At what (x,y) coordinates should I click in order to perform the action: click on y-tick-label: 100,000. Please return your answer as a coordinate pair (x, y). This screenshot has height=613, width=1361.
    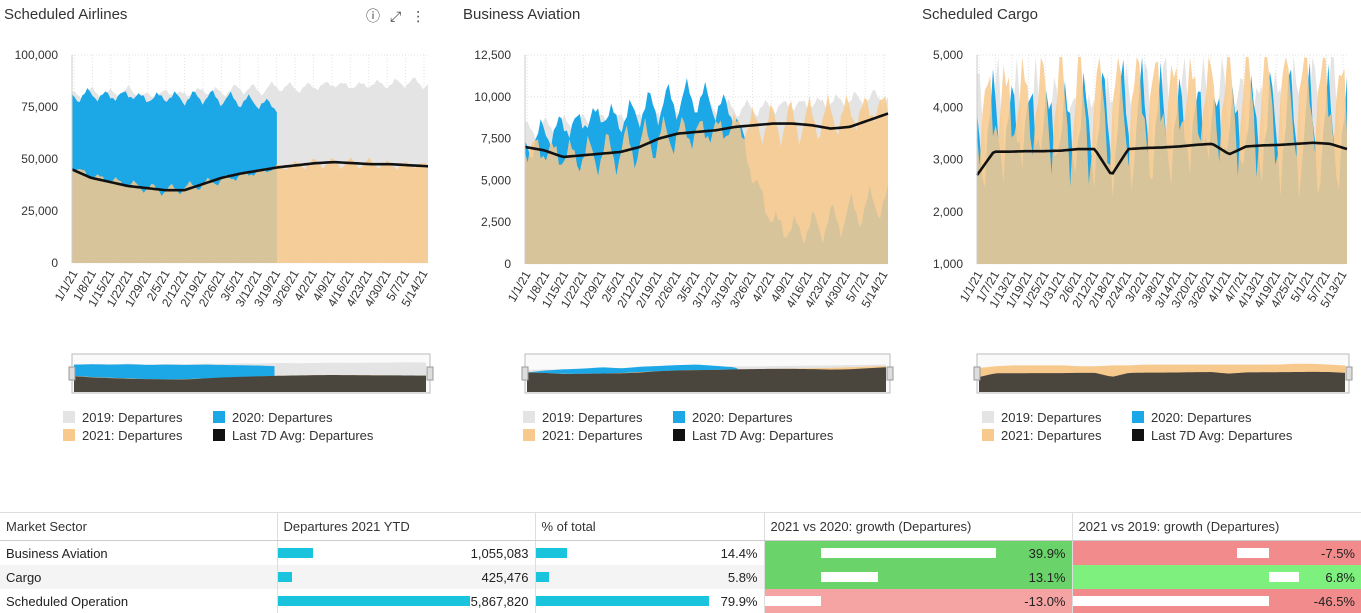
    Looking at the image, I should click on (37, 55).